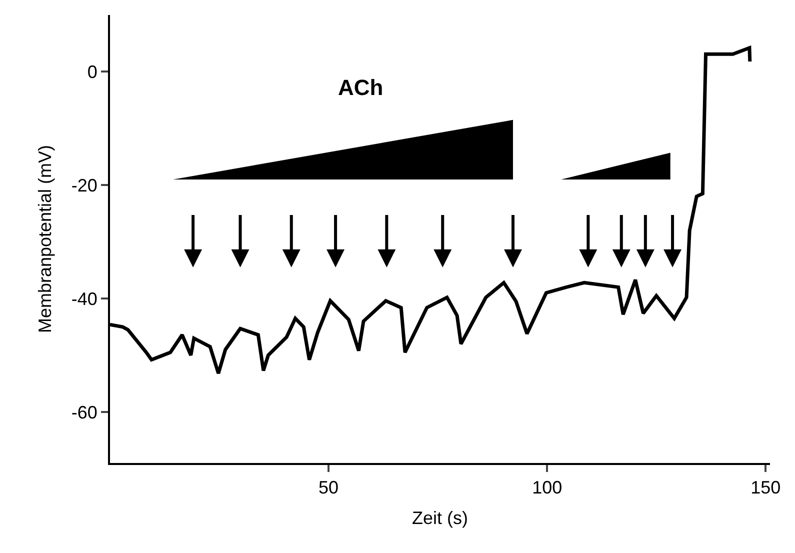 This screenshot has height=553, width=795. What do you see at coordinates (84, 298) in the screenshot?
I see `y-tick-label: -40` at bounding box center [84, 298].